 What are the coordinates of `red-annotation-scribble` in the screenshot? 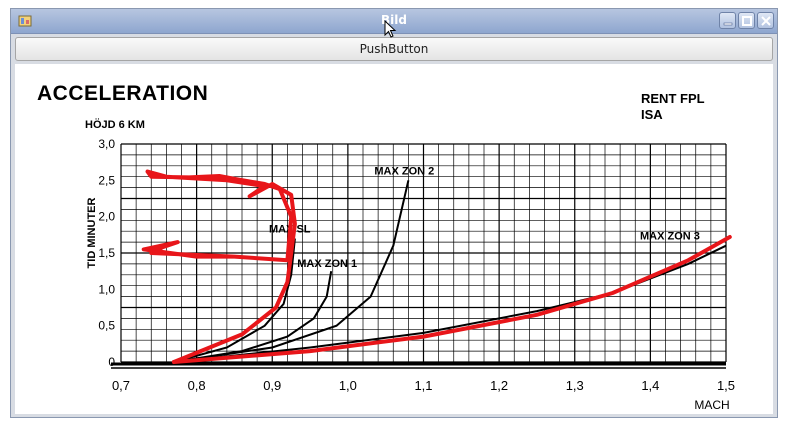 It's located at (219, 266).